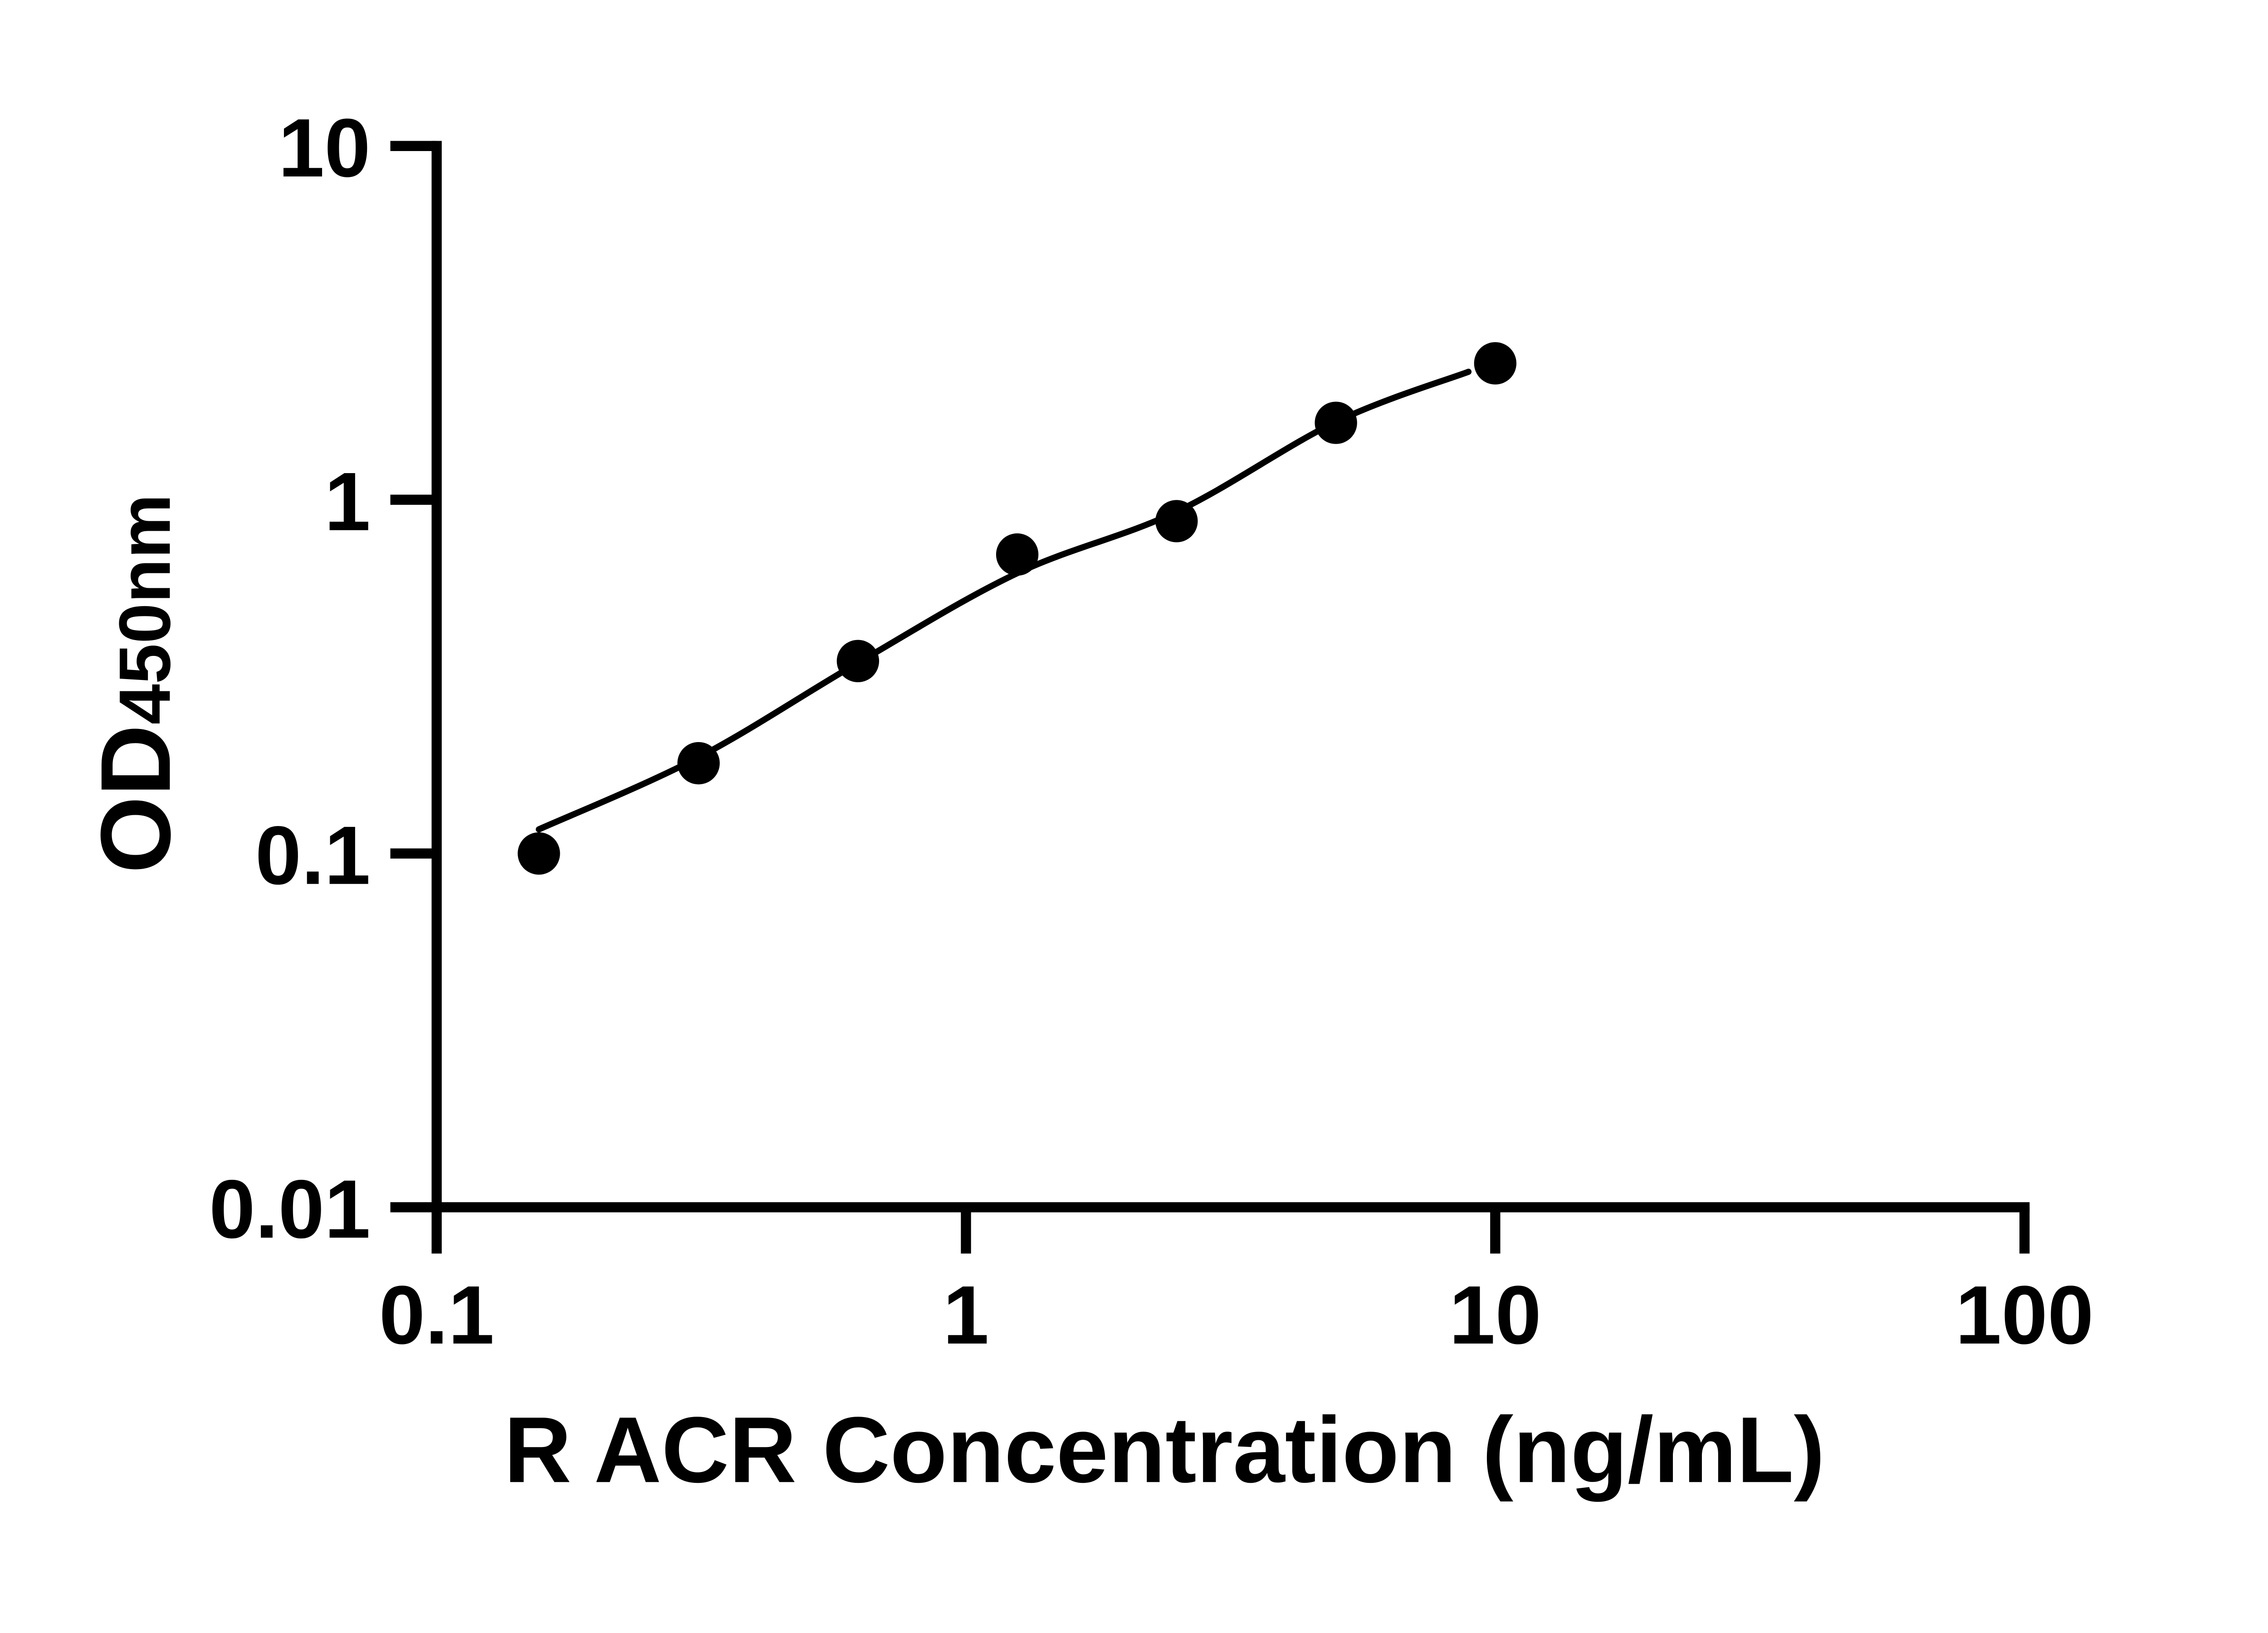 Image resolution: width=2268 pixels, height=1633 pixels. I want to click on y-tick-label-0.01: 0.01, so click(290, 1209).